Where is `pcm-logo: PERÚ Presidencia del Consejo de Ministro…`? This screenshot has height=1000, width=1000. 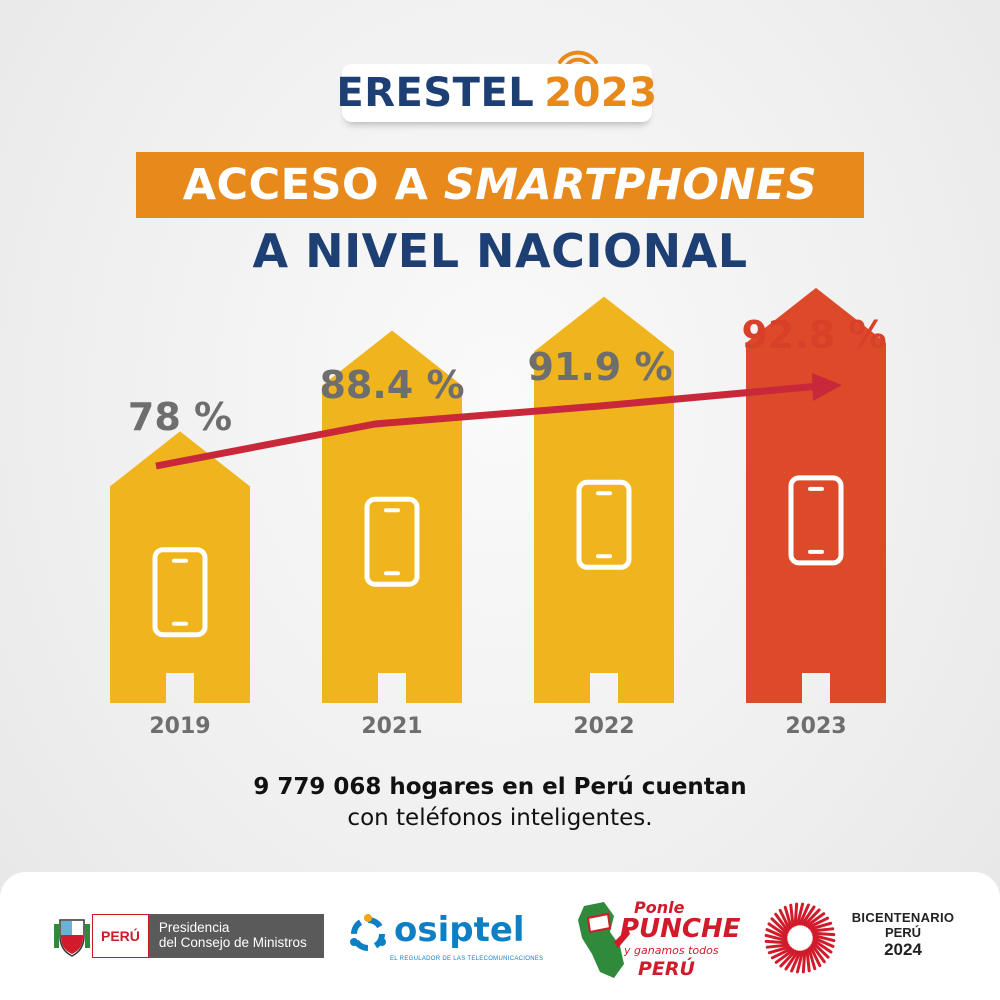
pcm-logo: PERÚ Presidencia del Consejo de Ministro… is located at coordinates (188, 936).